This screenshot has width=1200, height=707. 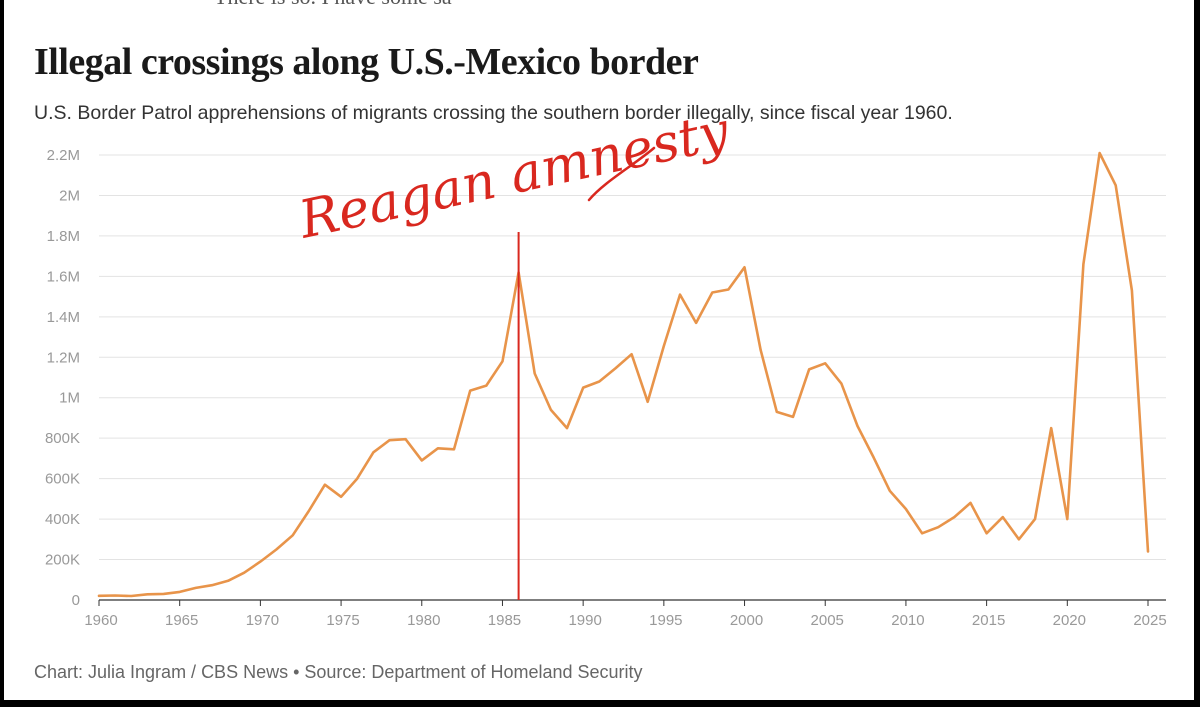 I want to click on x-tick-label: 2005, so click(x=827, y=620).